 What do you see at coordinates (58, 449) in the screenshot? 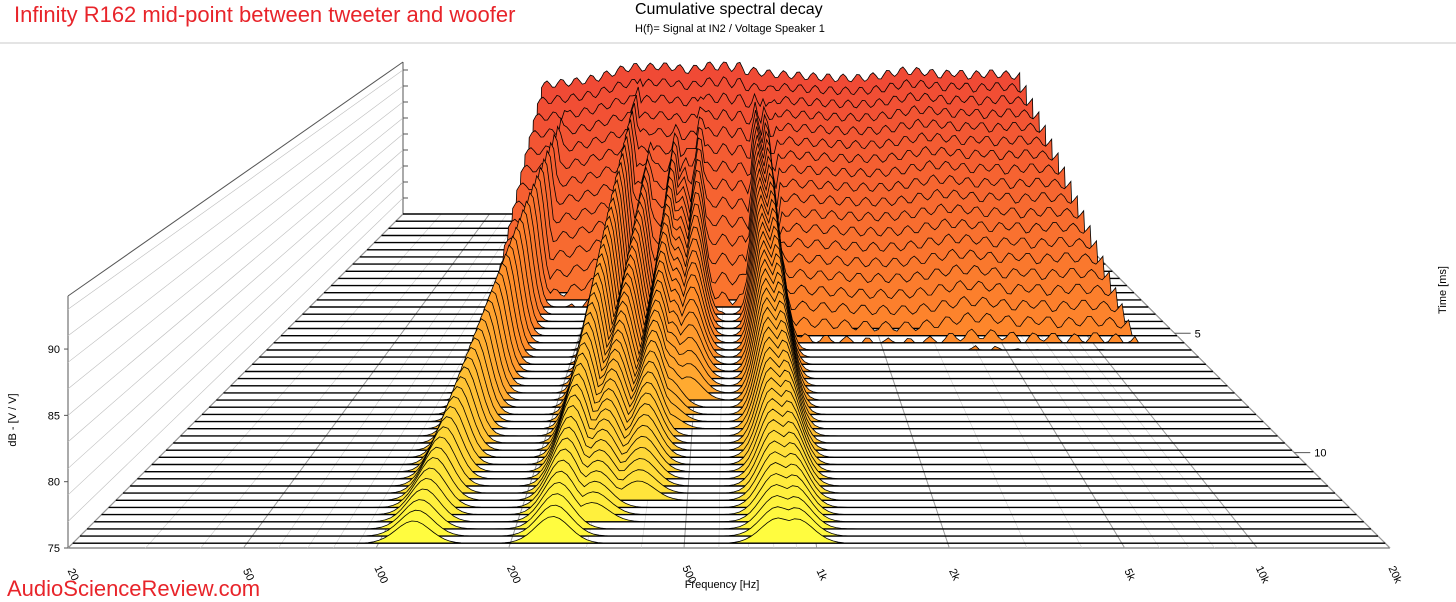
I see `y-tick-labels: 75 80 85 90` at bounding box center [58, 449].